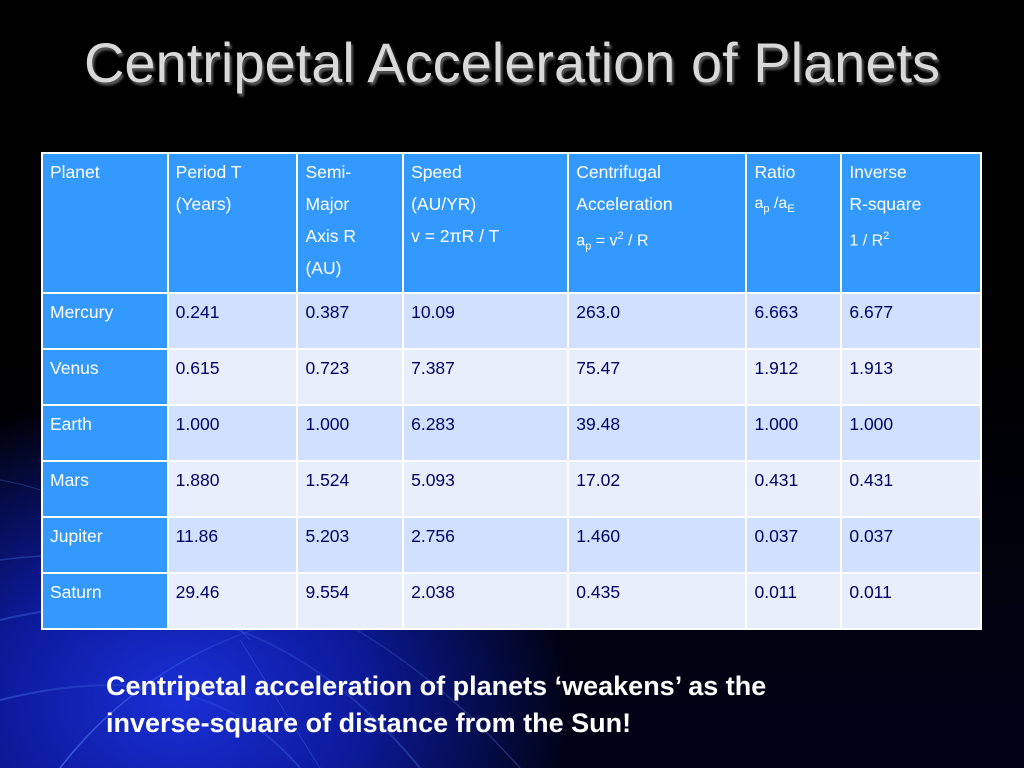  What do you see at coordinates (774, 205) in the screenshot?
I see `ratio-formula: ap /aE` at bounding box center [774, 205].